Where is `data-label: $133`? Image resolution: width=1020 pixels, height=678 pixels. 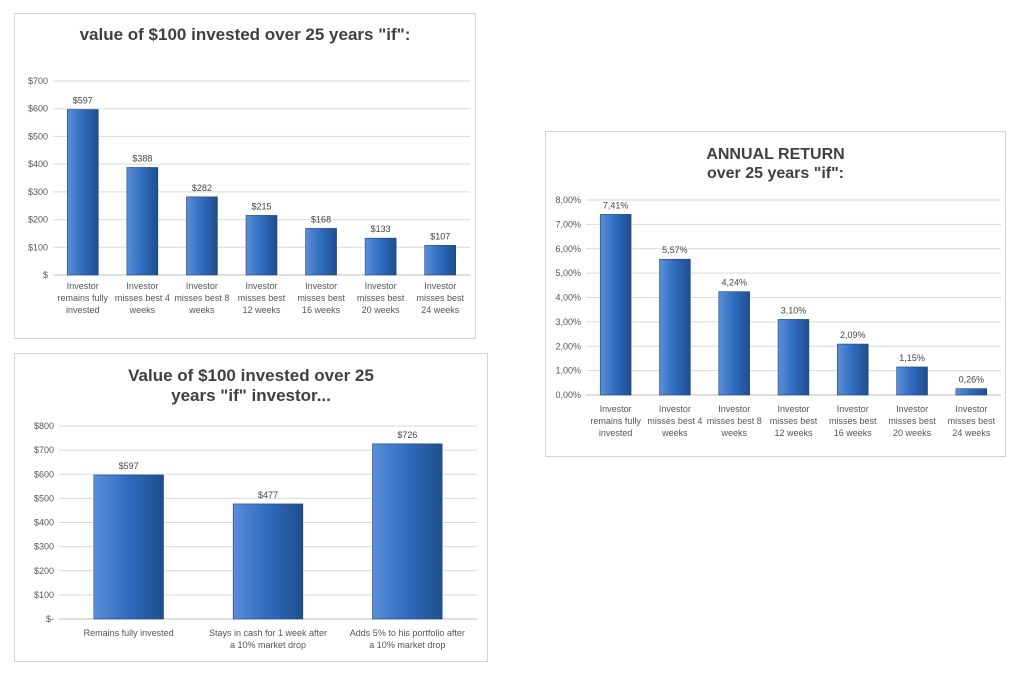
data-label: $133 is located at coordinates (381, 229).